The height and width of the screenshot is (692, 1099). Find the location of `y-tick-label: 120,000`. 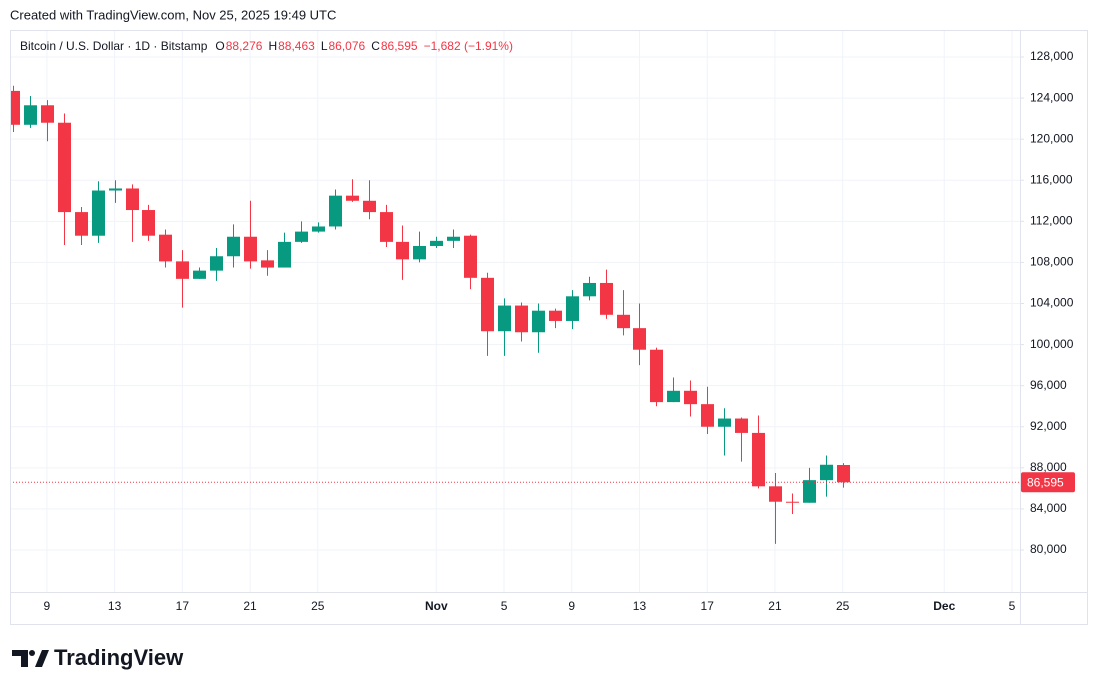

y-tick-label: 120,000 is located at coordinates (1052, 138).